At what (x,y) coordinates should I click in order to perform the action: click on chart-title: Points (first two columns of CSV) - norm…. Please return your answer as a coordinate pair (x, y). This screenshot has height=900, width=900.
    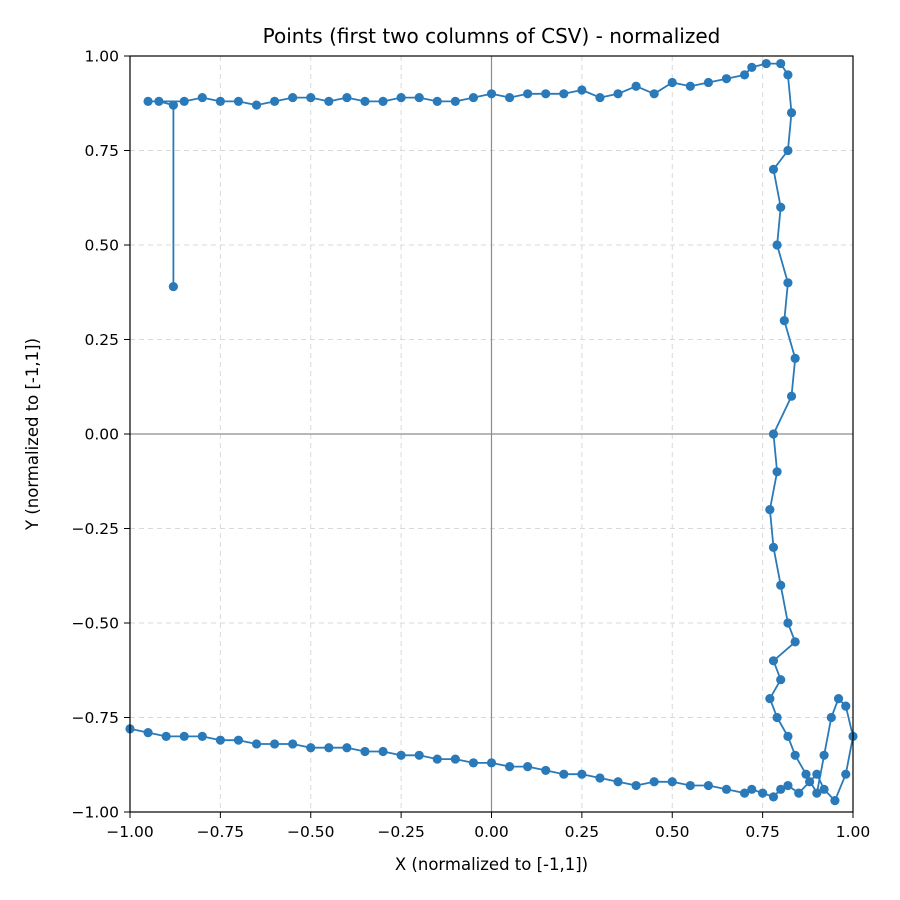
    Looking at the image, I should click on (492, 36).